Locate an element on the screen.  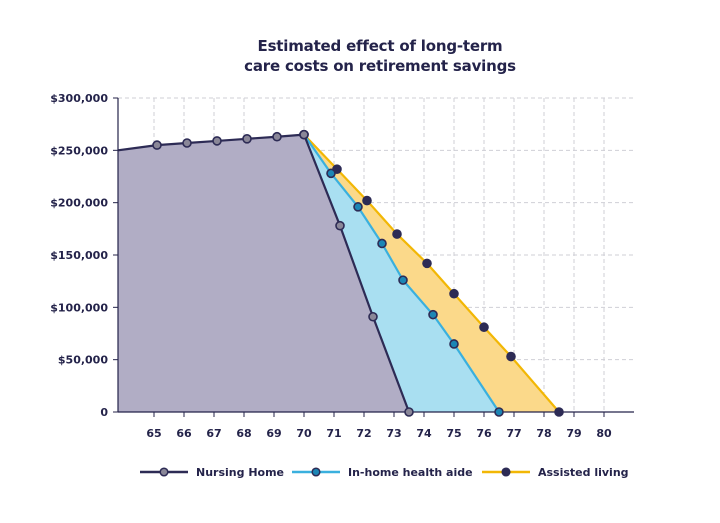
y-tick-label-3: $150,000 is located at coordinates (79, 255).